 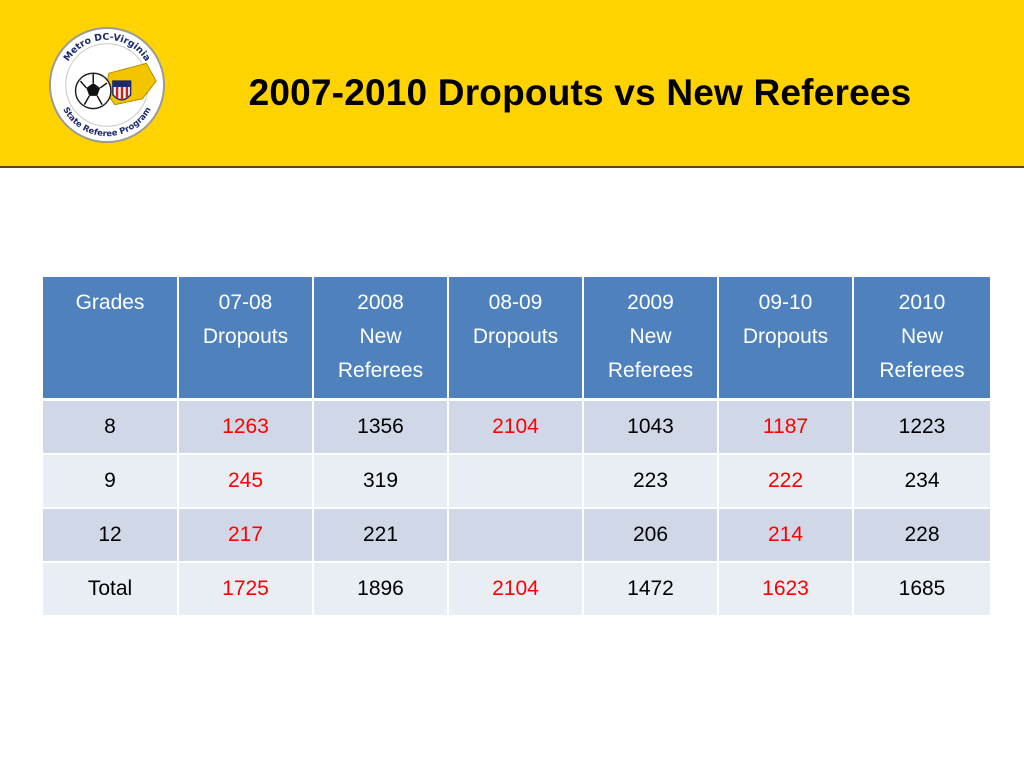 I want to click on column-header-08-09-dropouts: 08-09 Dropouts, so click(x=516, y=339).